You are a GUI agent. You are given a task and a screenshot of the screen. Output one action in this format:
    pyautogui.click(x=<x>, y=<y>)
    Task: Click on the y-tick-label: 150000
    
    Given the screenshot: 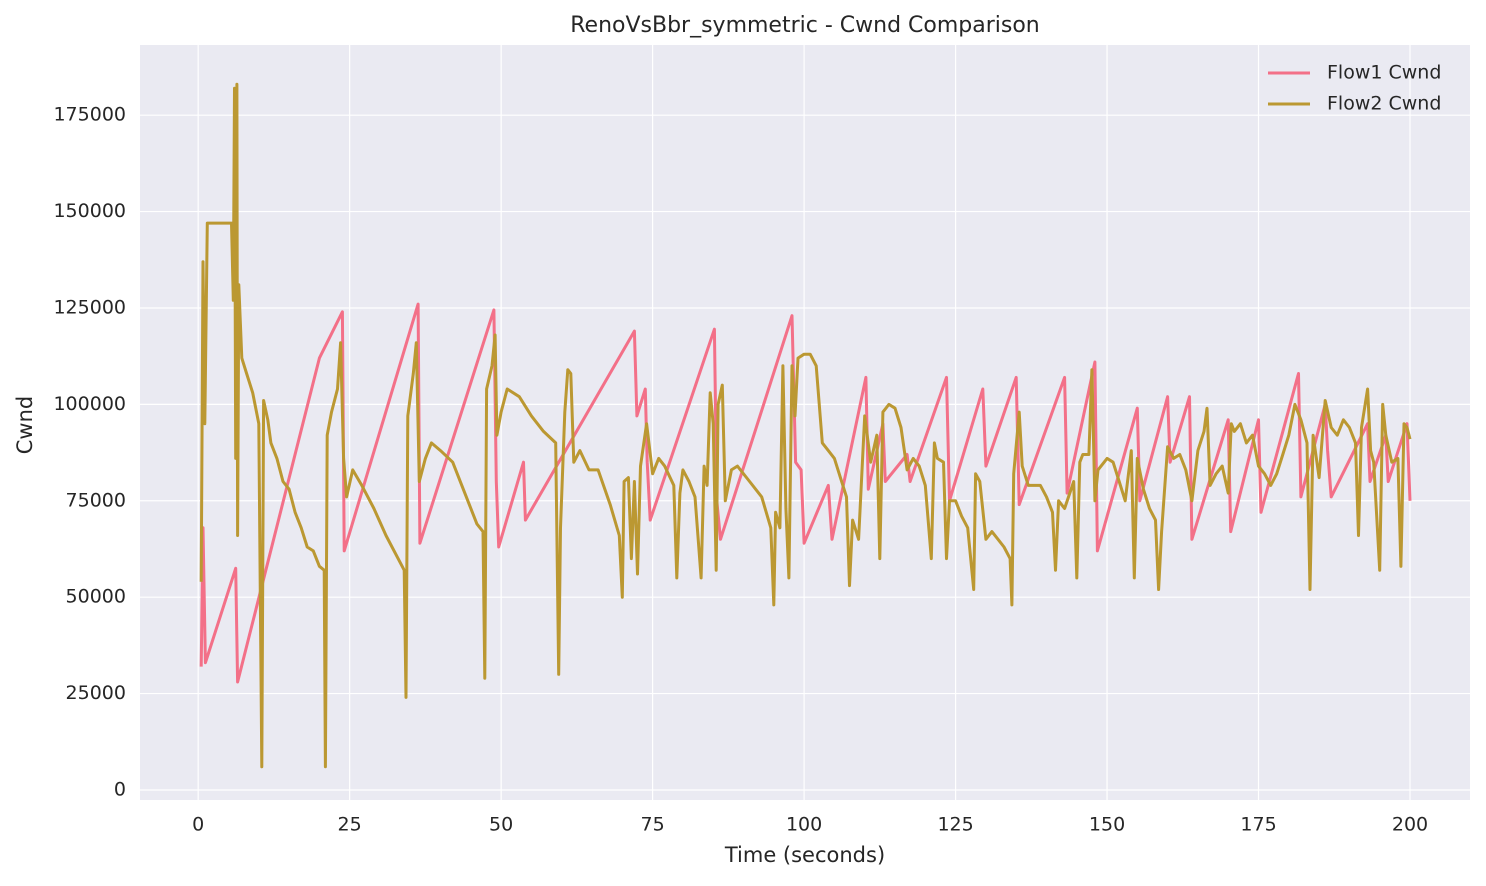 What is the action you would take?
    pyautogui.click(x=89, y=211)
    